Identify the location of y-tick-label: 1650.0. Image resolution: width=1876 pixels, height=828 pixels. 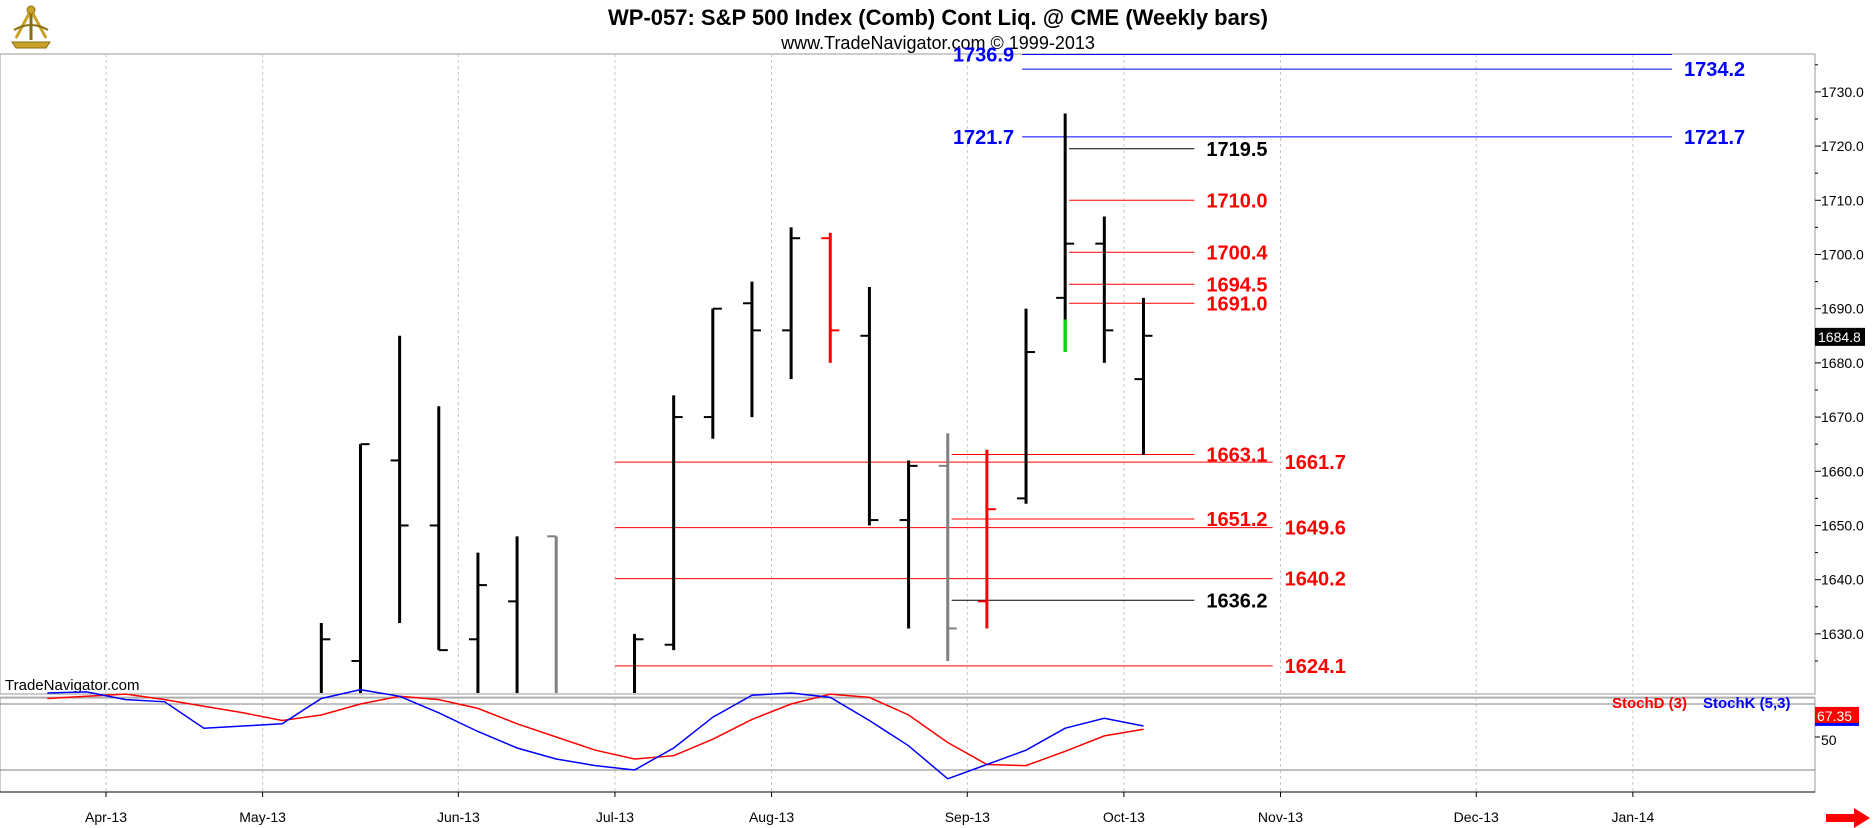
(1842, 525).